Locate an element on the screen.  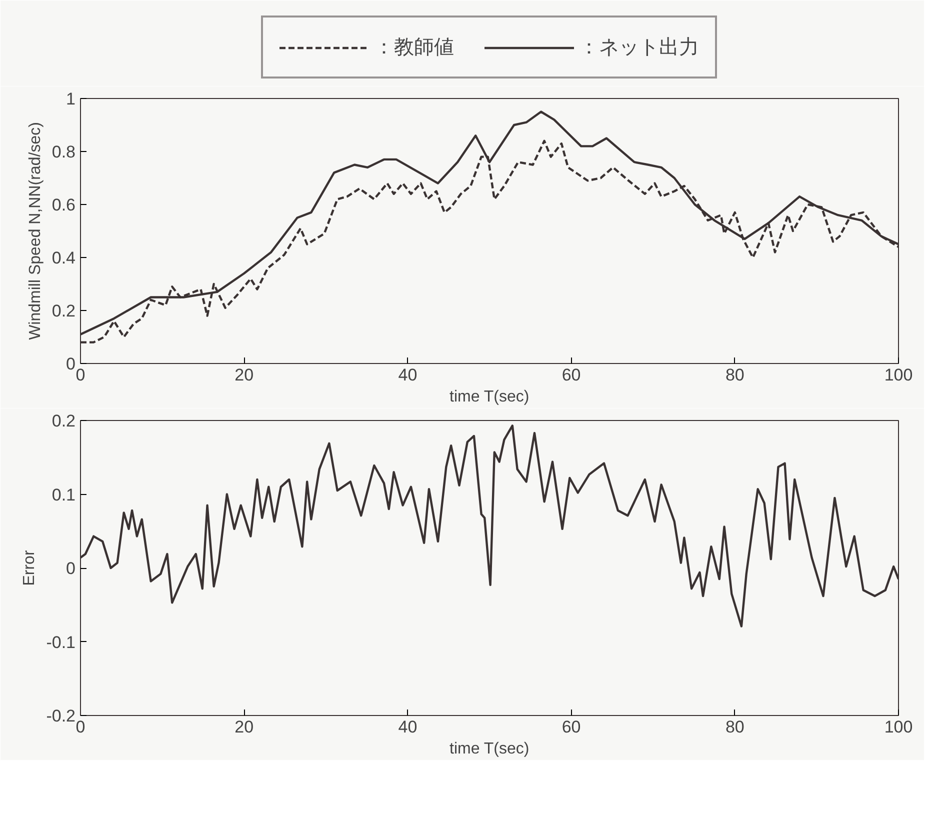
y-tick-label: -0.1 is located at coordinates (61, 642).